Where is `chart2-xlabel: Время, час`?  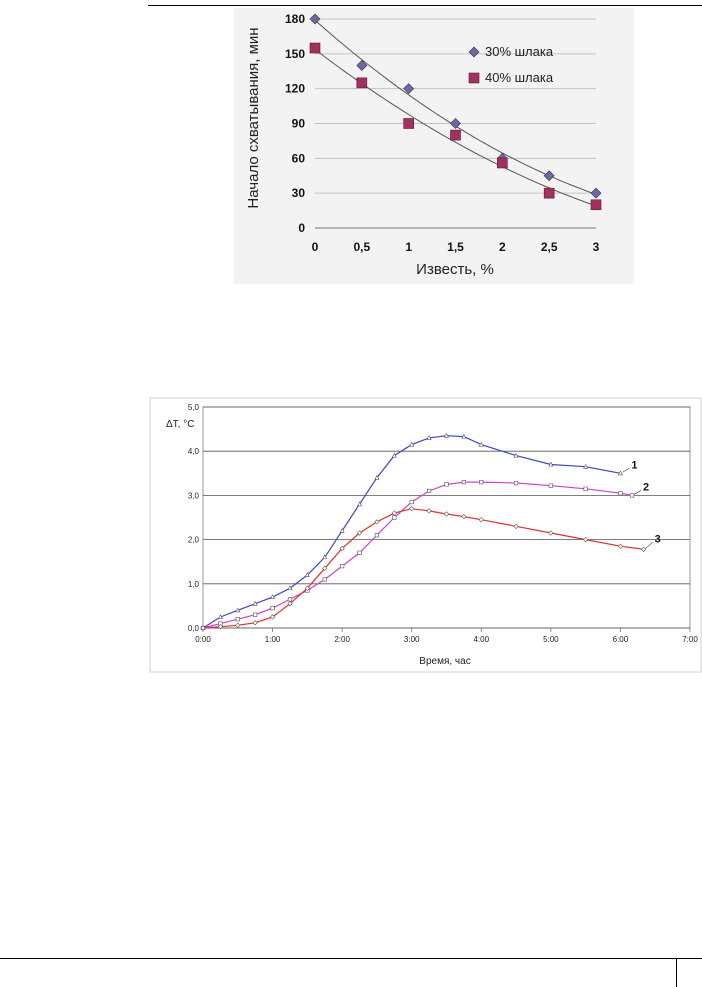
chart2-xlabel: Время, час is located at coordinates (444, 661).